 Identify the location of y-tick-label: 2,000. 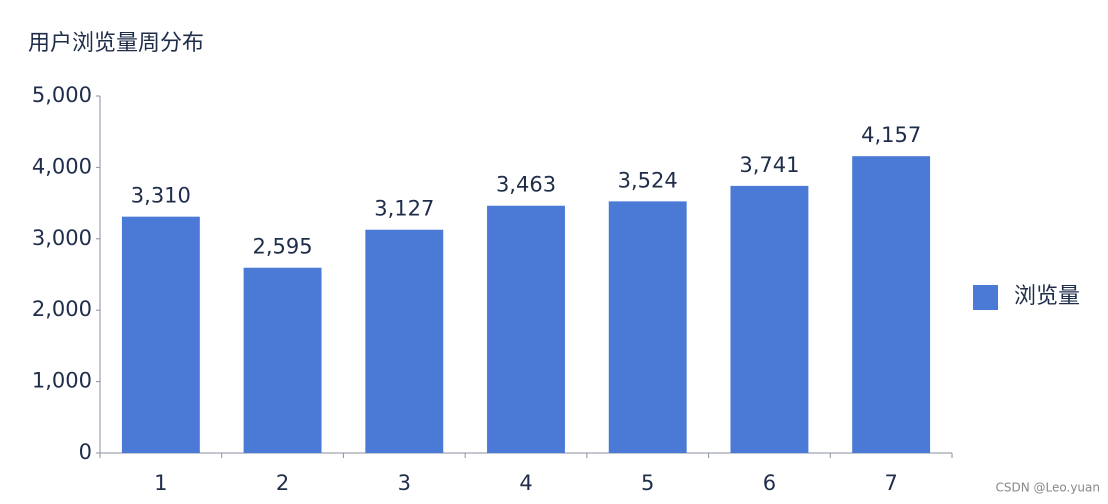
(62, 309).